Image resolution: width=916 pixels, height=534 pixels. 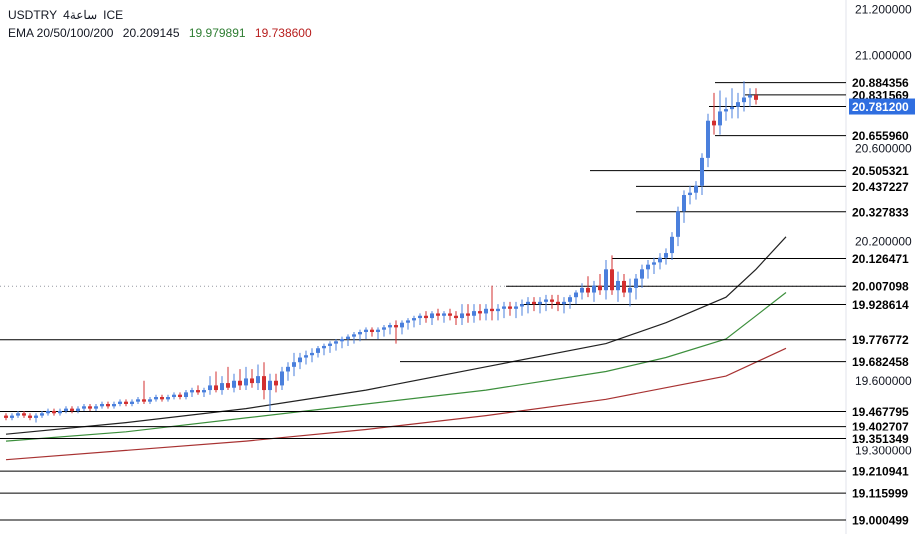 I want to click on ema20-value: 20.209145, so click(x=151, y=33).